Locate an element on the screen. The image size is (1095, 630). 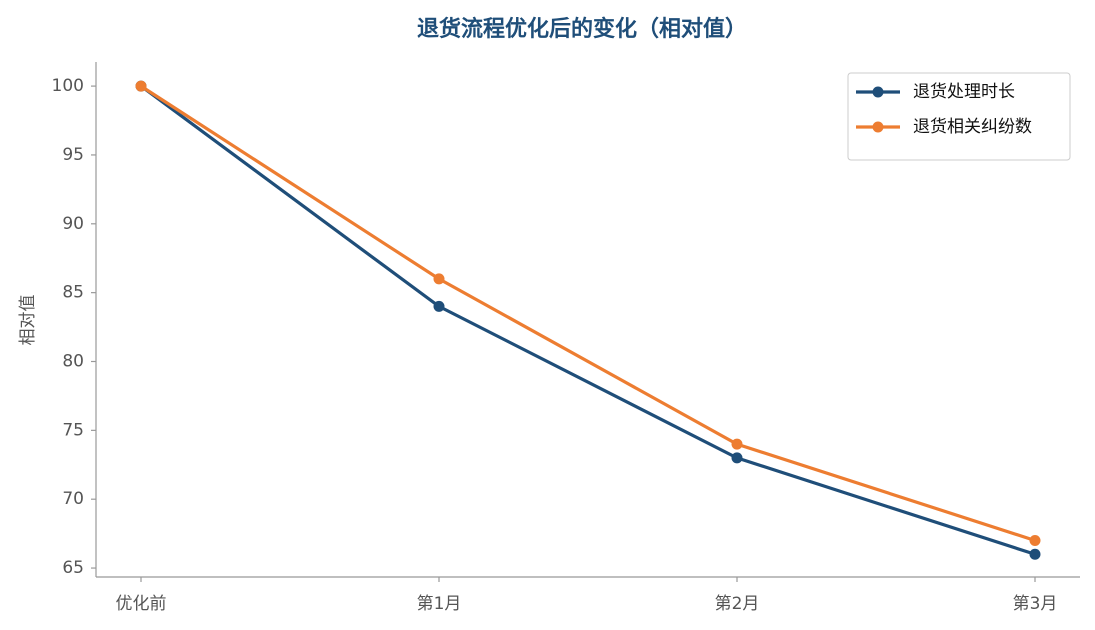
x-tick-label: 优化前 is located at coordinates (141, 604).